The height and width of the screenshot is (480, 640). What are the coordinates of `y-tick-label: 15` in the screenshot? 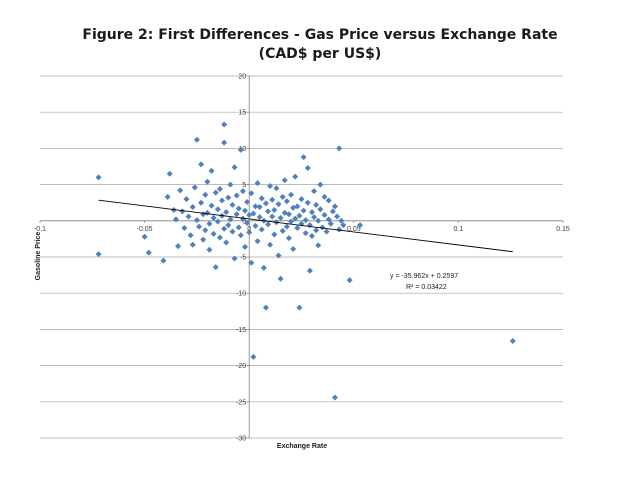 It's located at (242, 113).